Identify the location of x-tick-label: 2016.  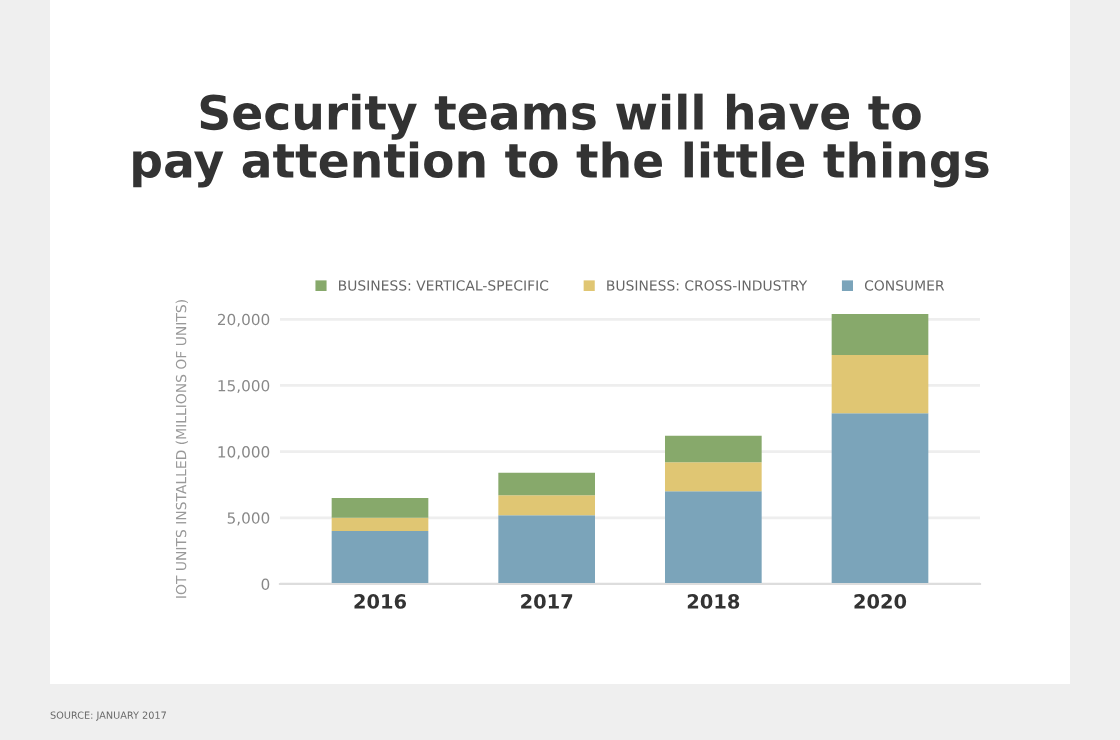
(380, 601).